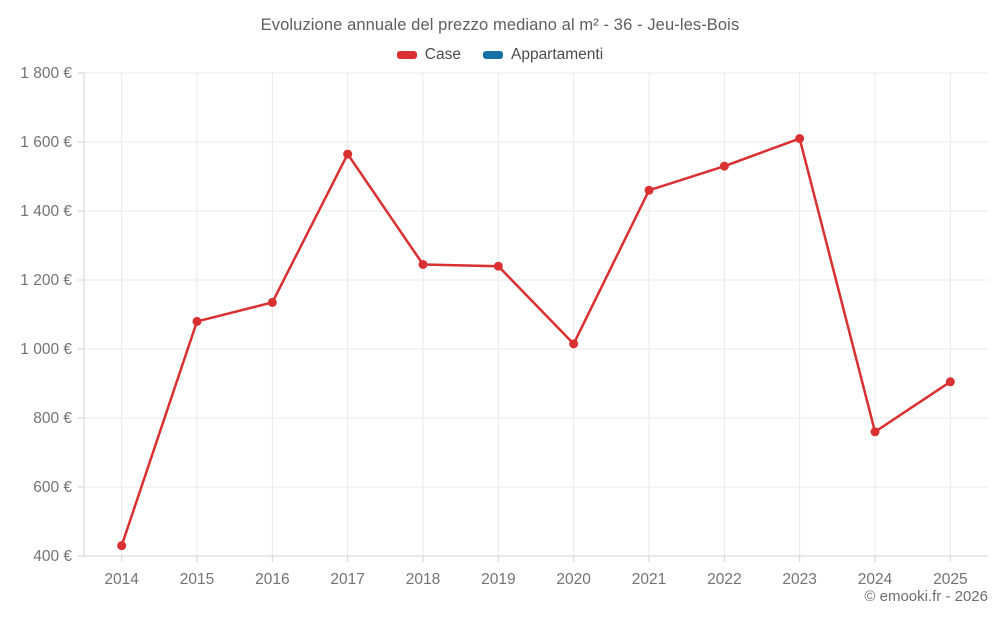 This screenshot has height=625, width=1000. What do you see at coordinates (442, 54) in the screenshot?
I see `legend-label-case: Case` at bounding box center [442, 54].